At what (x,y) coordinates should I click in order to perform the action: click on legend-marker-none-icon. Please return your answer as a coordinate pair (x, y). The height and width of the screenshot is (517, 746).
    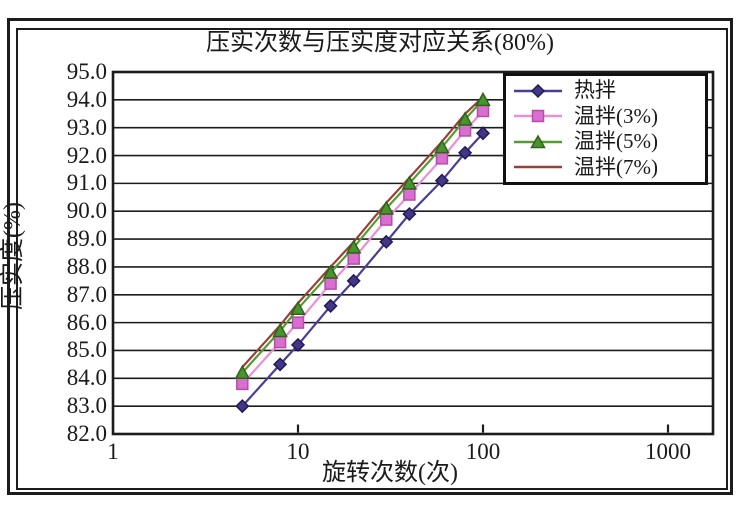
    Looking at the image, I should click on (538, 167).